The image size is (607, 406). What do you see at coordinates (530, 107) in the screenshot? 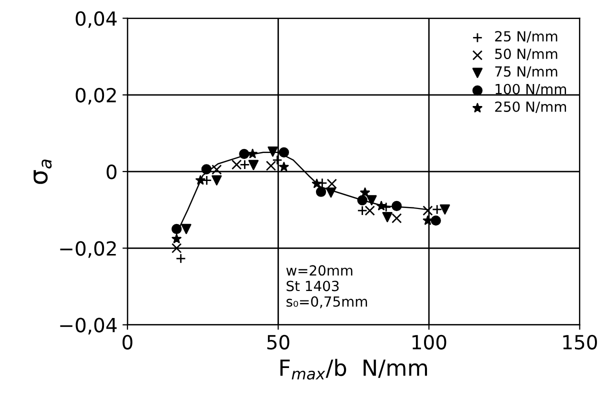
I see `legend-label: 250 N/mm` at bounding box center [530, 107].